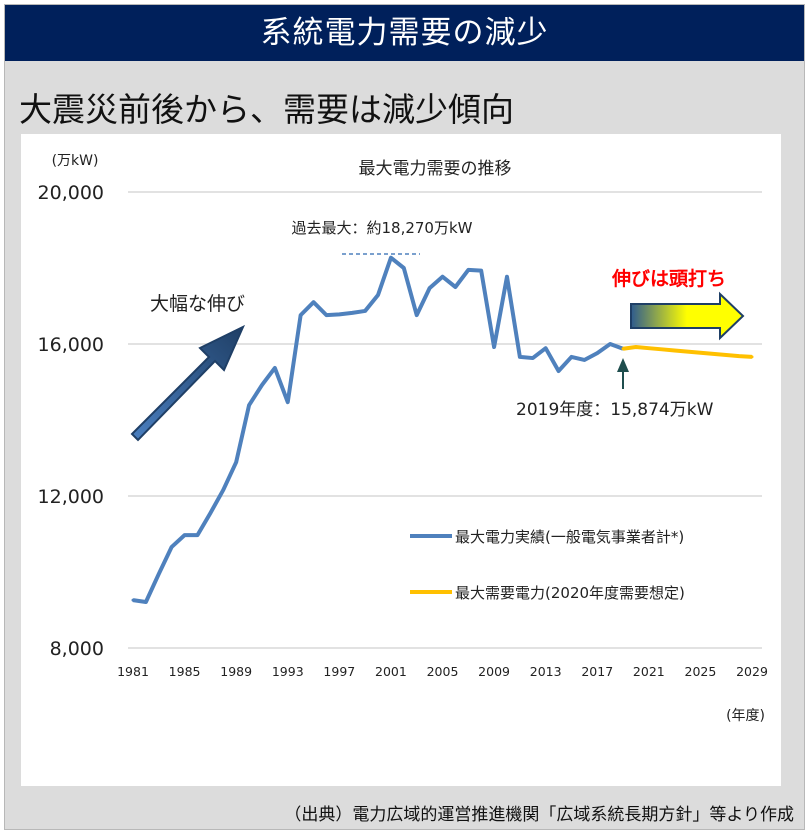 This screenshot has width=810, height=838. What do you see at coordinates (569, 537) in the screenshot?
I see `legend-label: 最大電力実績(一般電気事業者計*)` at bounding box center [569, 537].